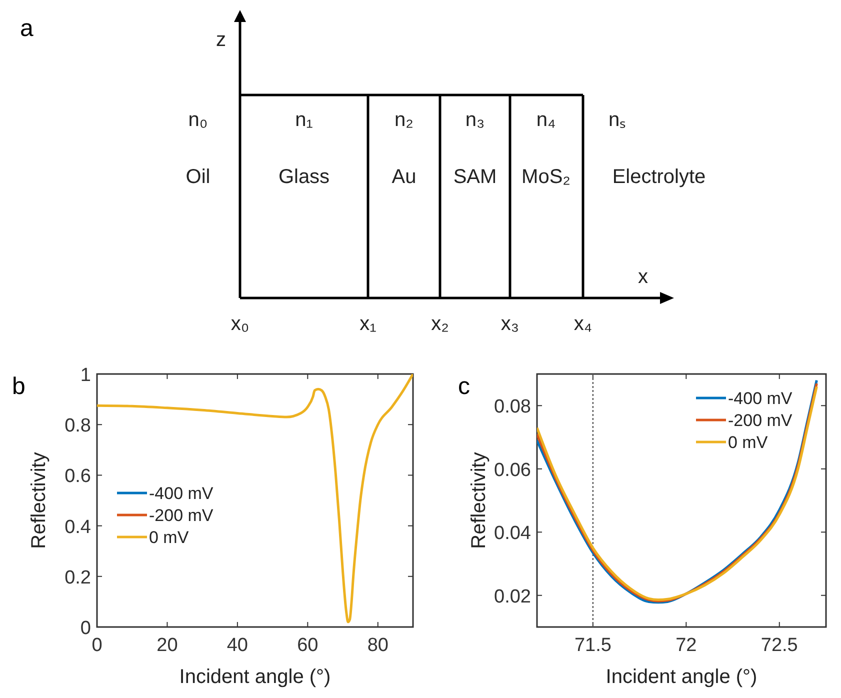 This screenshot has width=841, height=698. What do you see at coordinates (77, 577) in the screenshot?
I see `y-tick-label: 0.2` at bounding box center [77, 577].